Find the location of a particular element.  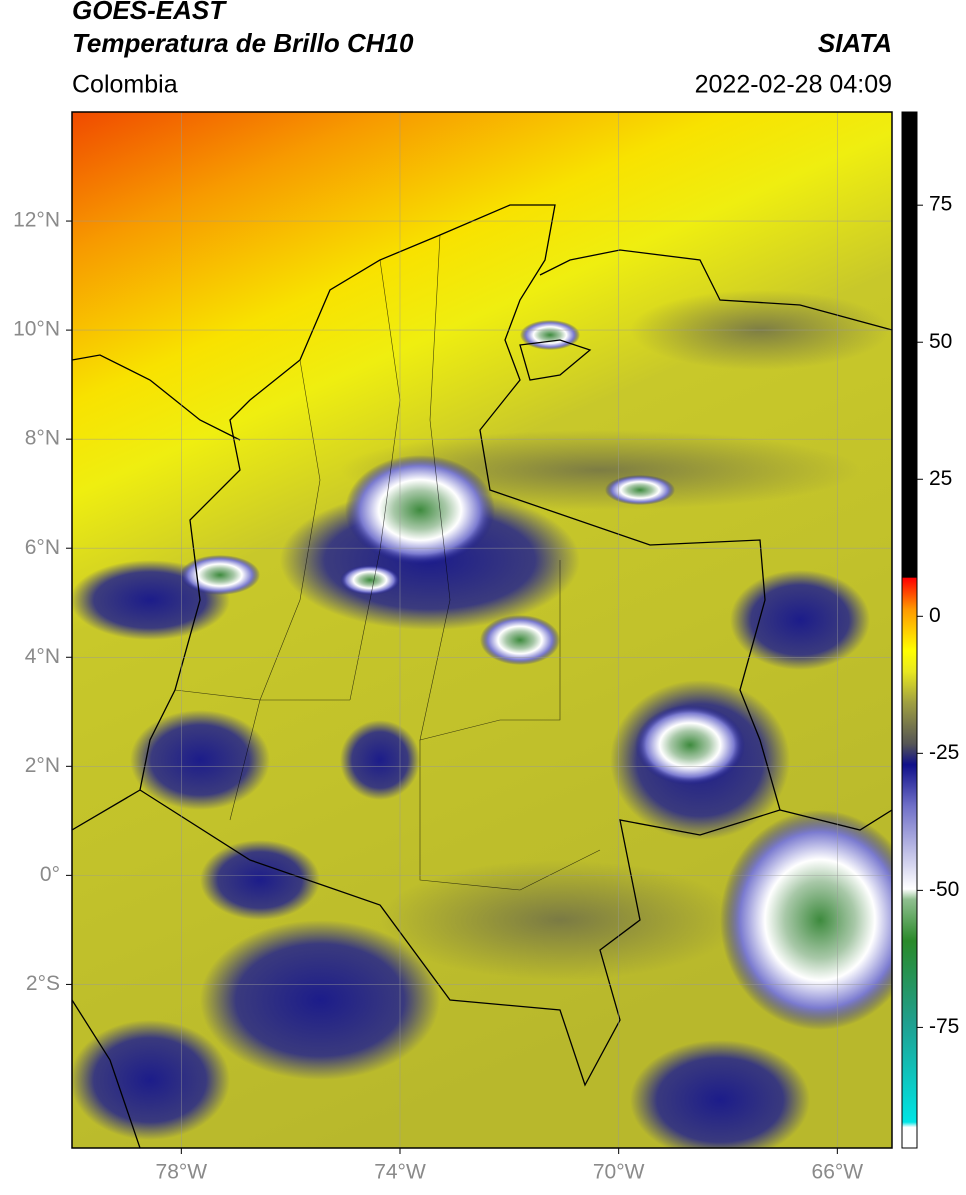

y-tick-label: 0° is located at coordinates (50, 874).